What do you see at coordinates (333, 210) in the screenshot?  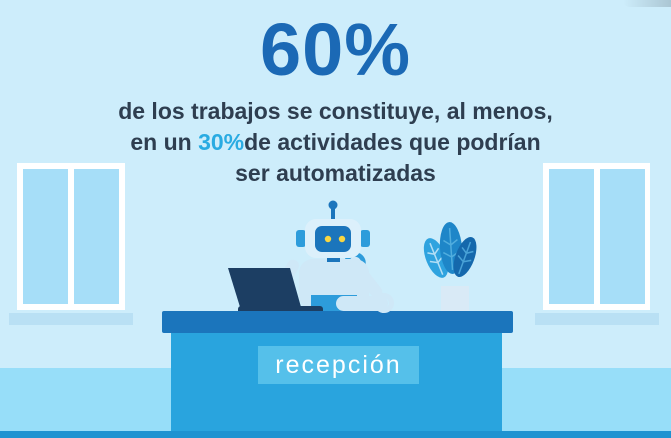 I see `robot-antenna` at bounding box center [333, 210].